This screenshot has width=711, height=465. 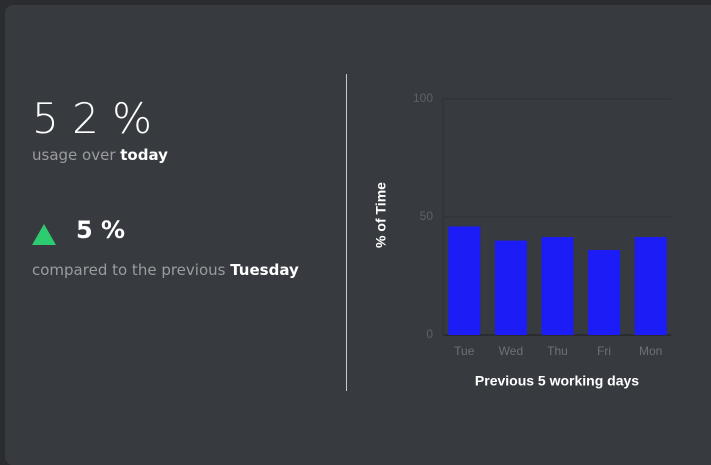 What do you see at coordinates (557, 381) in the screenshot?
I see `x-axis-label: Previous 5 working days` at bounding box center [557, 381].